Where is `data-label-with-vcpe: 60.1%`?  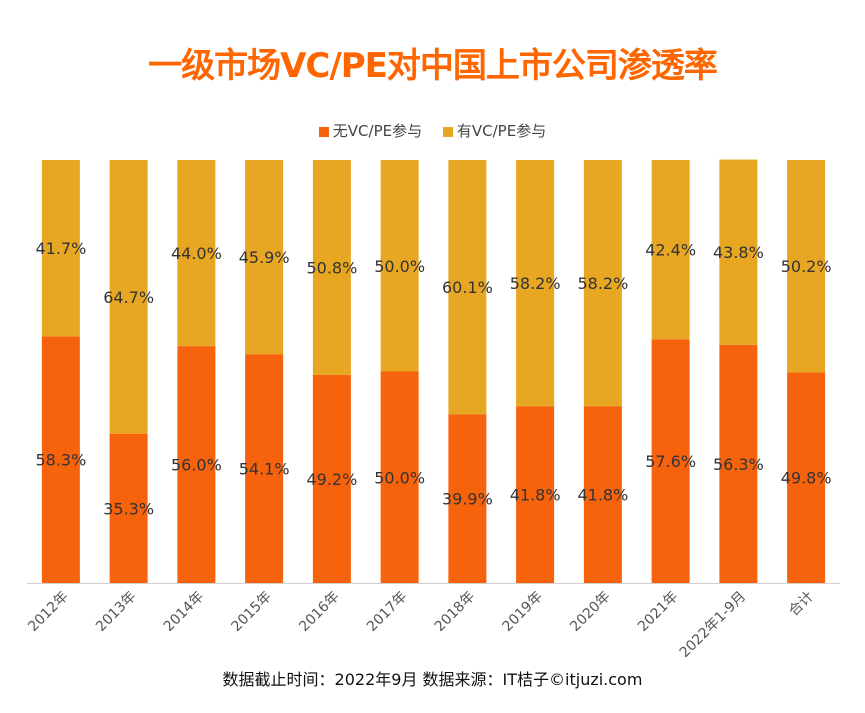
data-label-with-vcpe: 60.1% is located at coordinates (467, 287).